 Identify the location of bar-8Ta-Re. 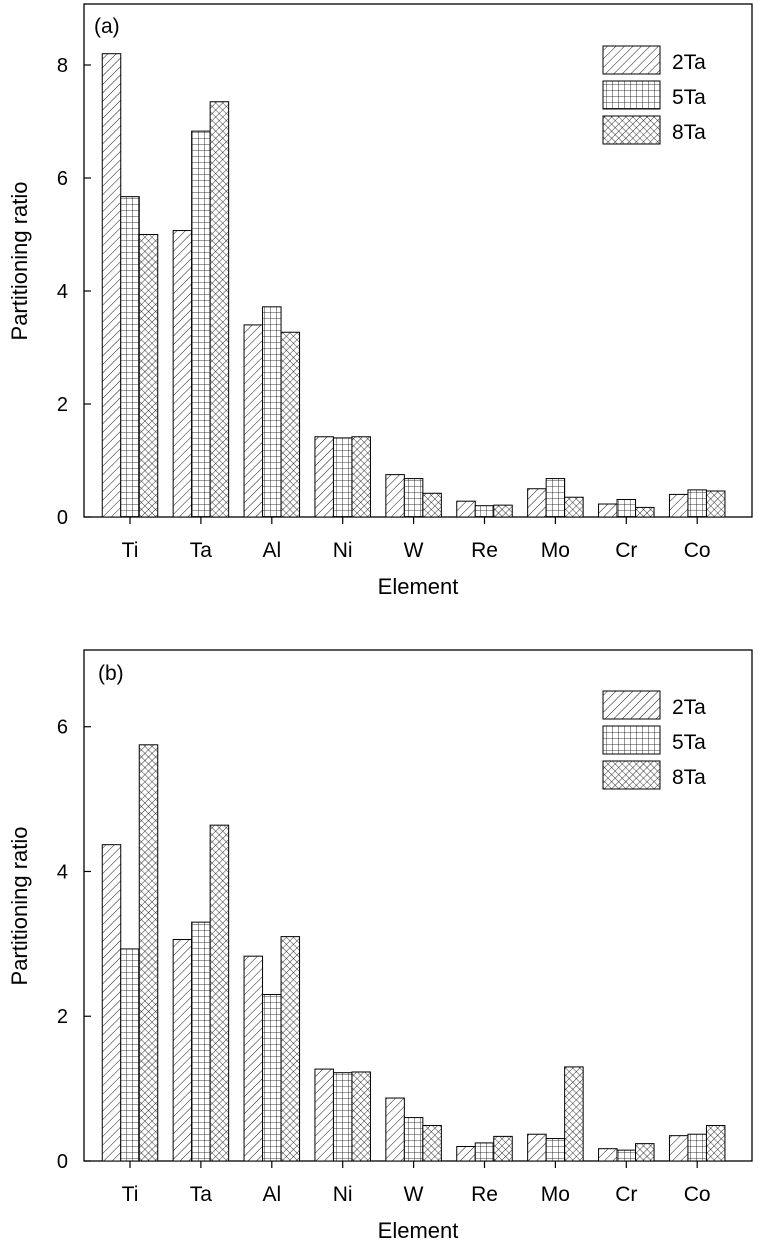
(503, 511).